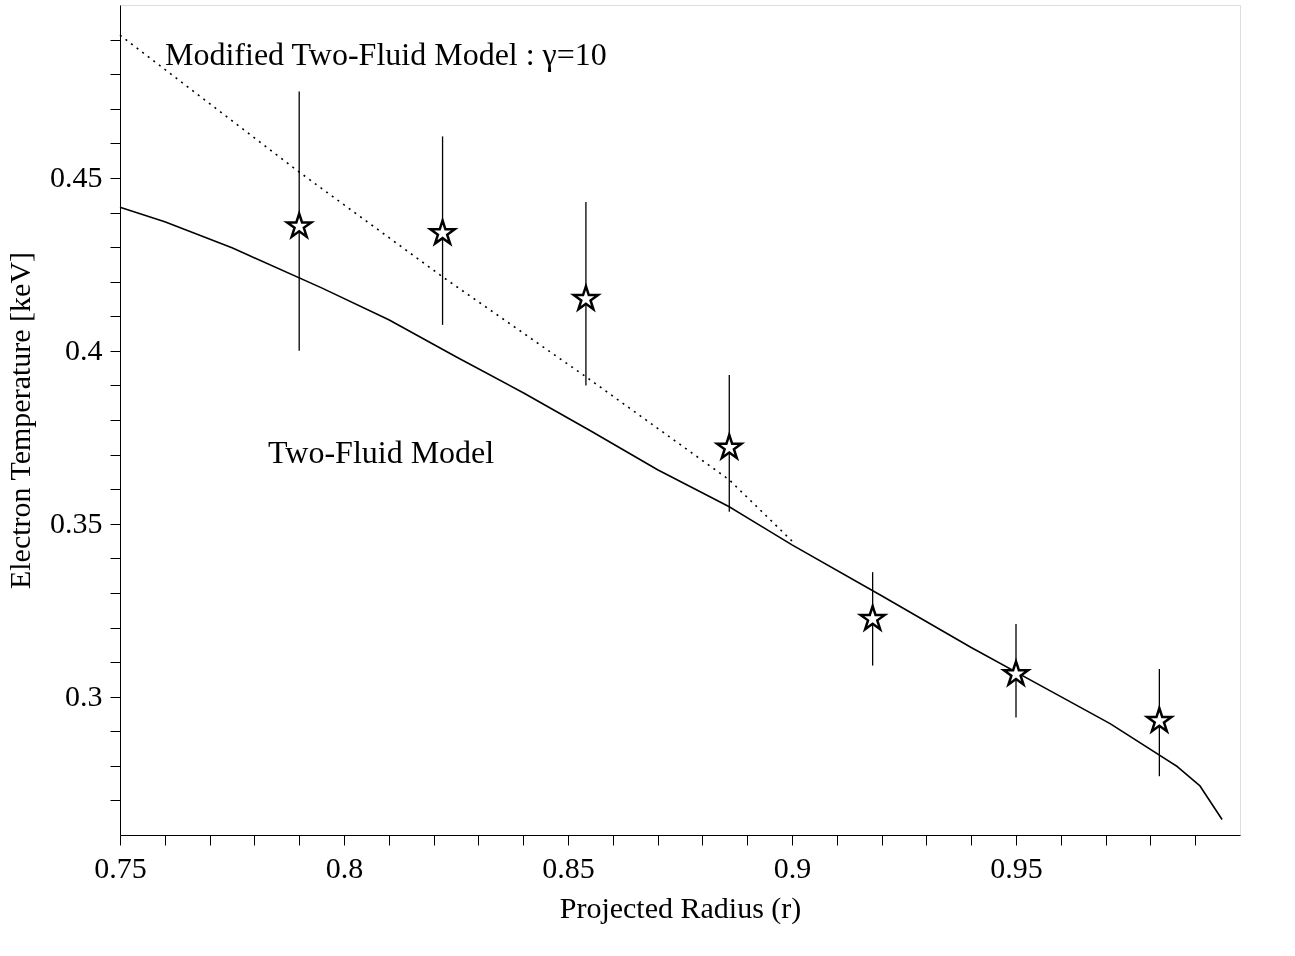 This screenshot has width=1295, height=956. Describe the element at coordinates (680, 907) in the screenshot. I see `x-axis-title: Projected Radius (r)` at that location.